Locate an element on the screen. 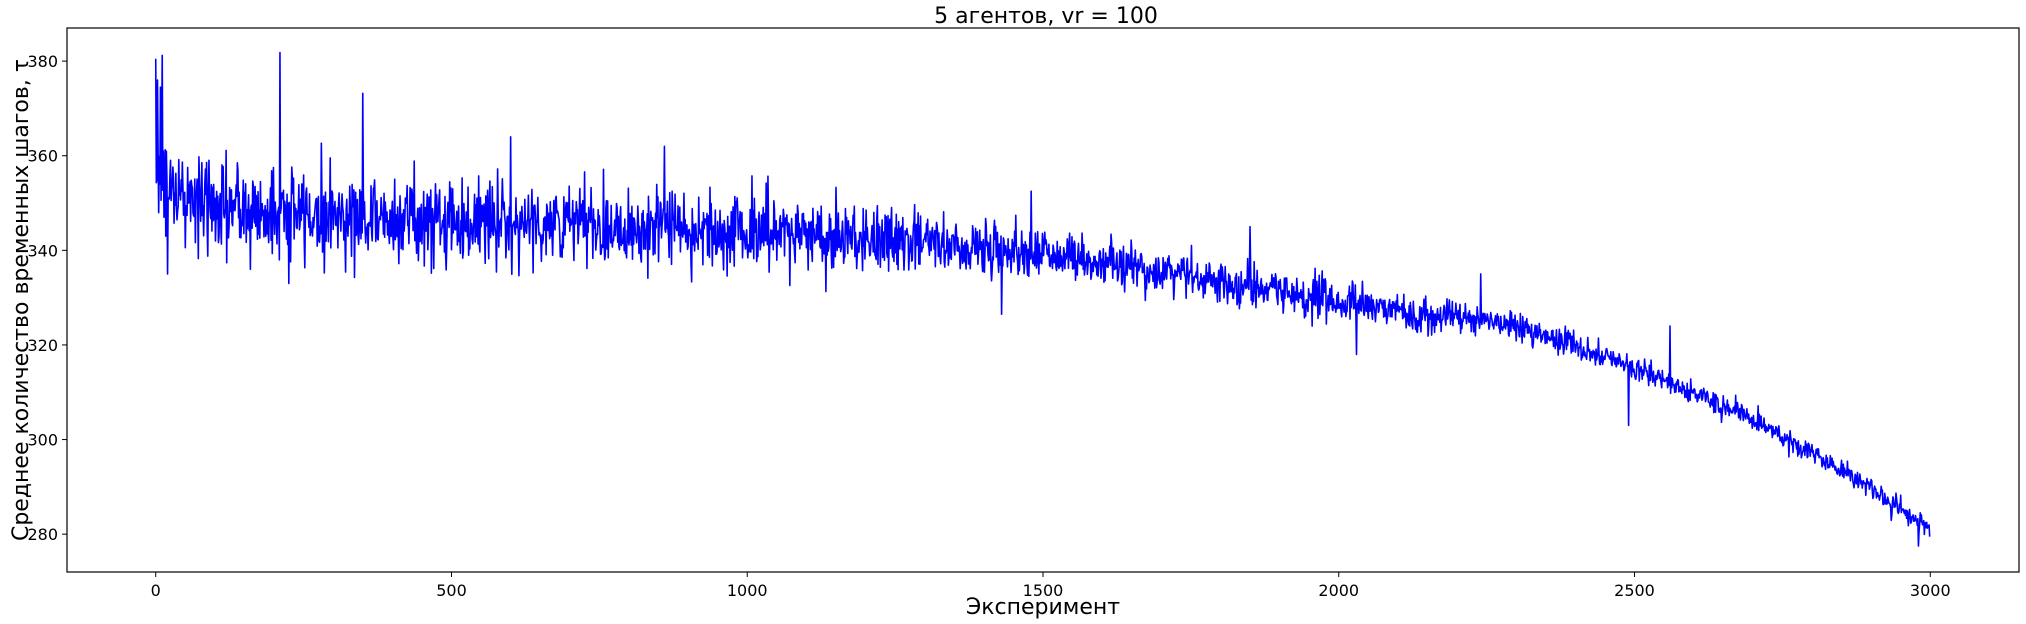  y-tick-label: 320 is located at coordinates (42, 345).